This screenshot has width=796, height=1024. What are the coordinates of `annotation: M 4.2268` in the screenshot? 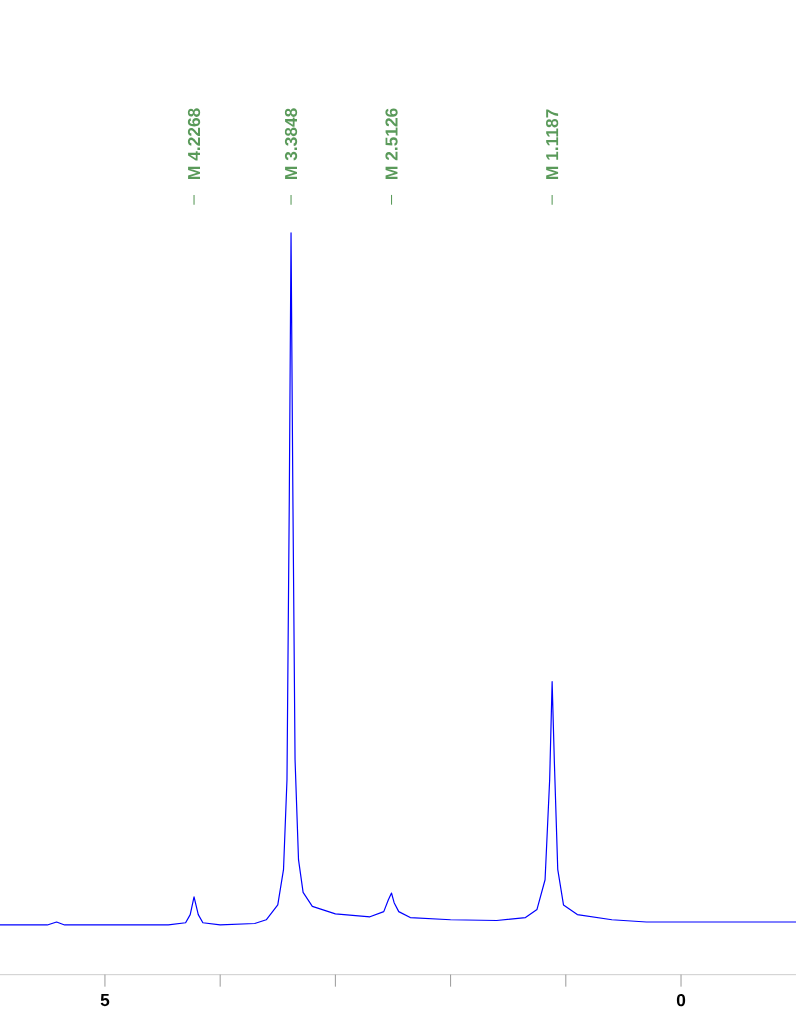 It's located at (194, 143).